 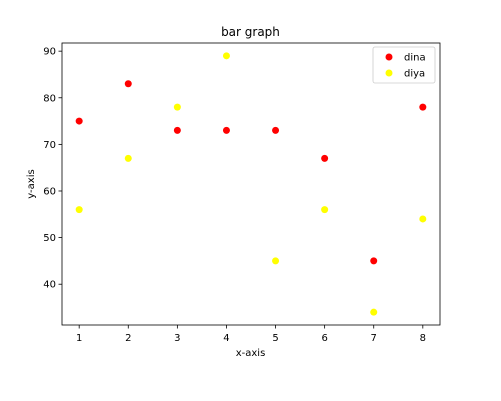 What do you see at coordinates (31, 183) in the screenshot?
I see `y-axis-label: y-axis` at bounding box center [31, 183].